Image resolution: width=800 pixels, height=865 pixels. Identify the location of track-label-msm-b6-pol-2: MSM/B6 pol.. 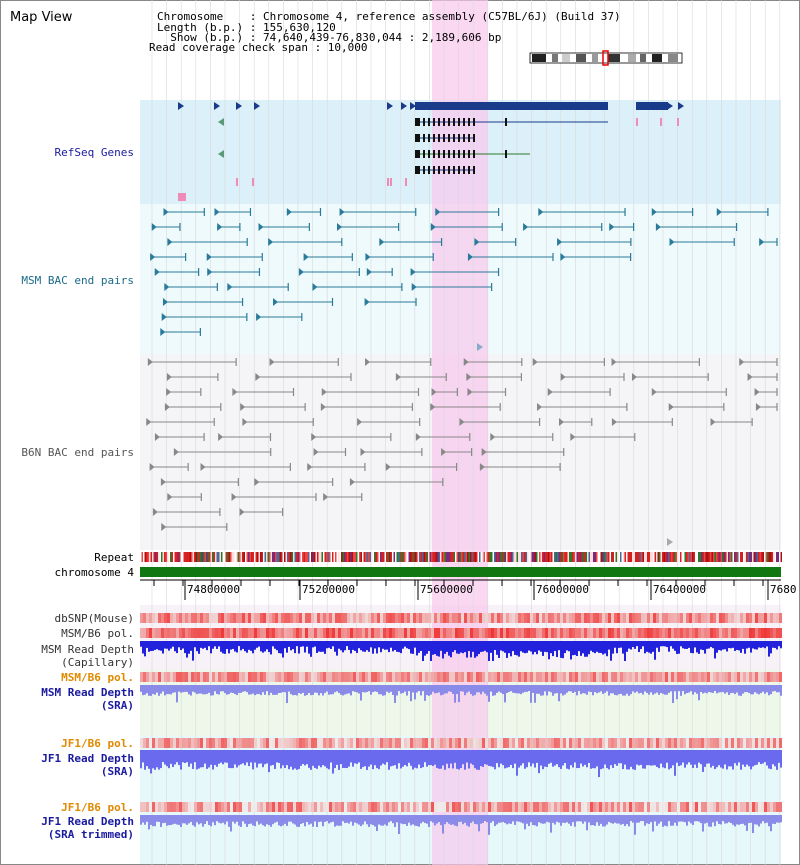
(97, 677).